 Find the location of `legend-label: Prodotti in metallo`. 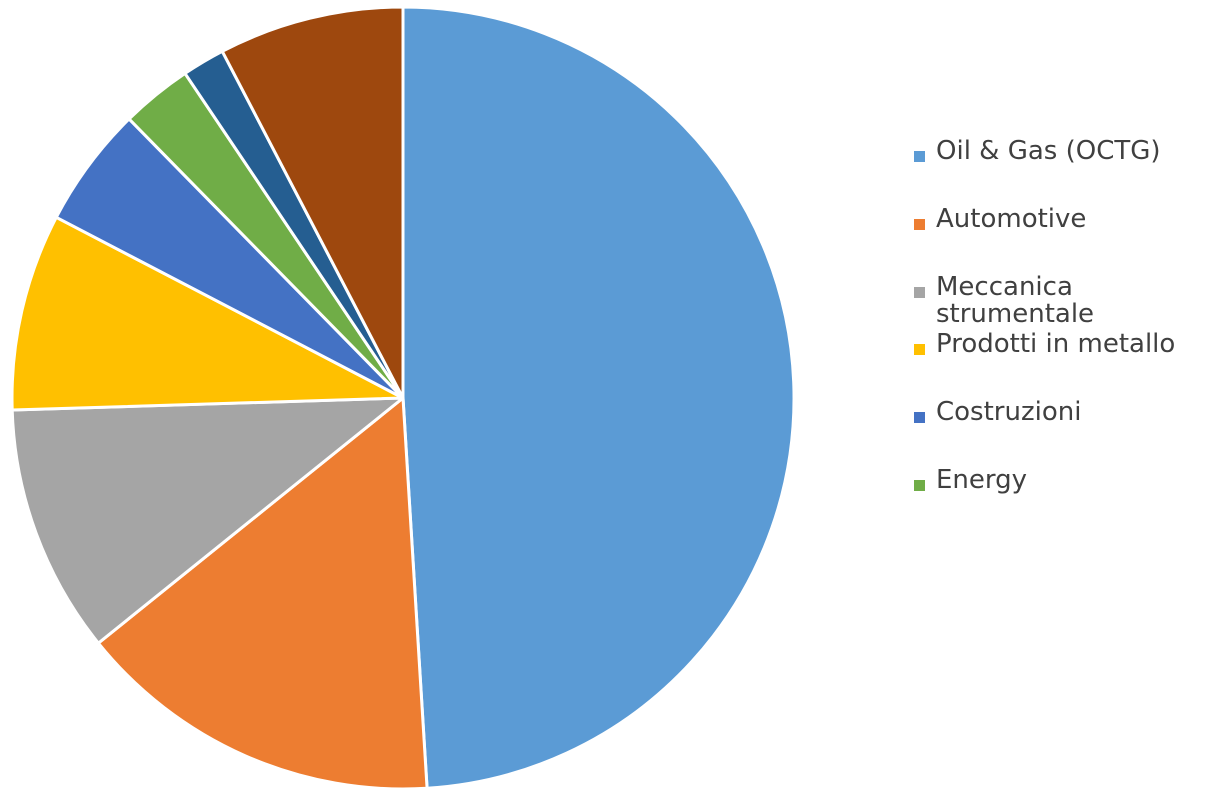

legend-label: Prodotti in metallo is located at coordinates (1056, 344).